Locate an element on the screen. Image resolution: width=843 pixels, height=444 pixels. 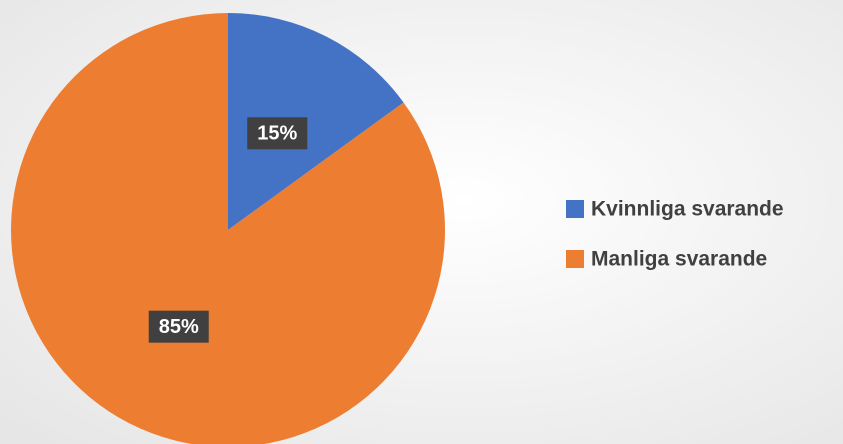
legend-label: Manliga svarande is located at coordinates (679, 259).